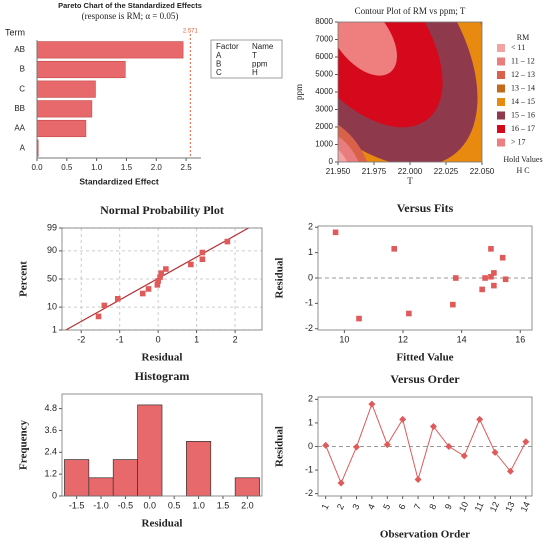  I want to click on x-tick-label: 6, so click(402, 506).